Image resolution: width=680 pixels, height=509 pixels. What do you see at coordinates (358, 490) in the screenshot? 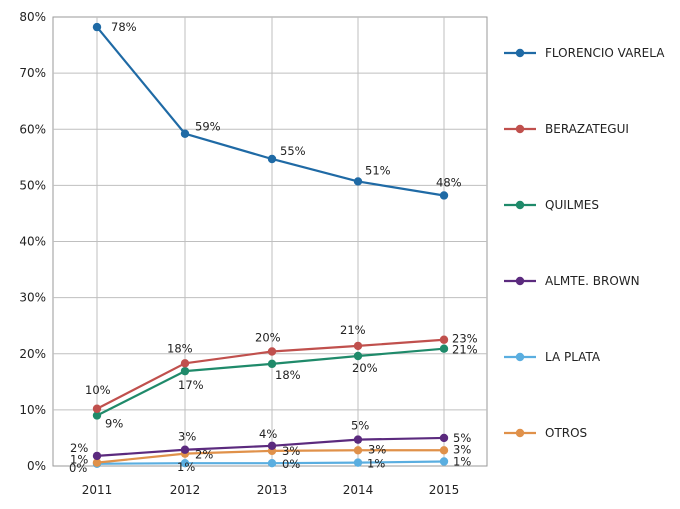
I see `x-tick-label: 2014` at bounding box center [358, 490].